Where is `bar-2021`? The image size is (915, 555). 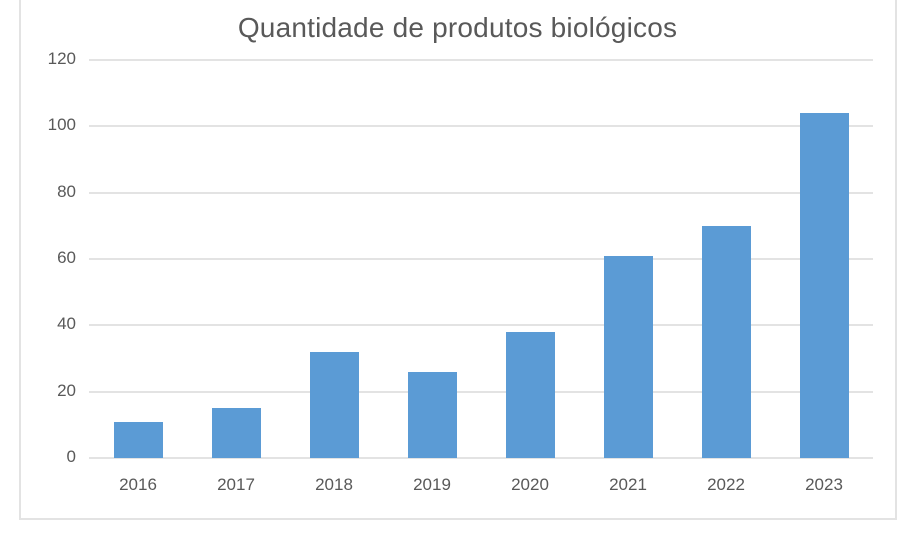
bar-2021 is located at coordinates (628, 356).